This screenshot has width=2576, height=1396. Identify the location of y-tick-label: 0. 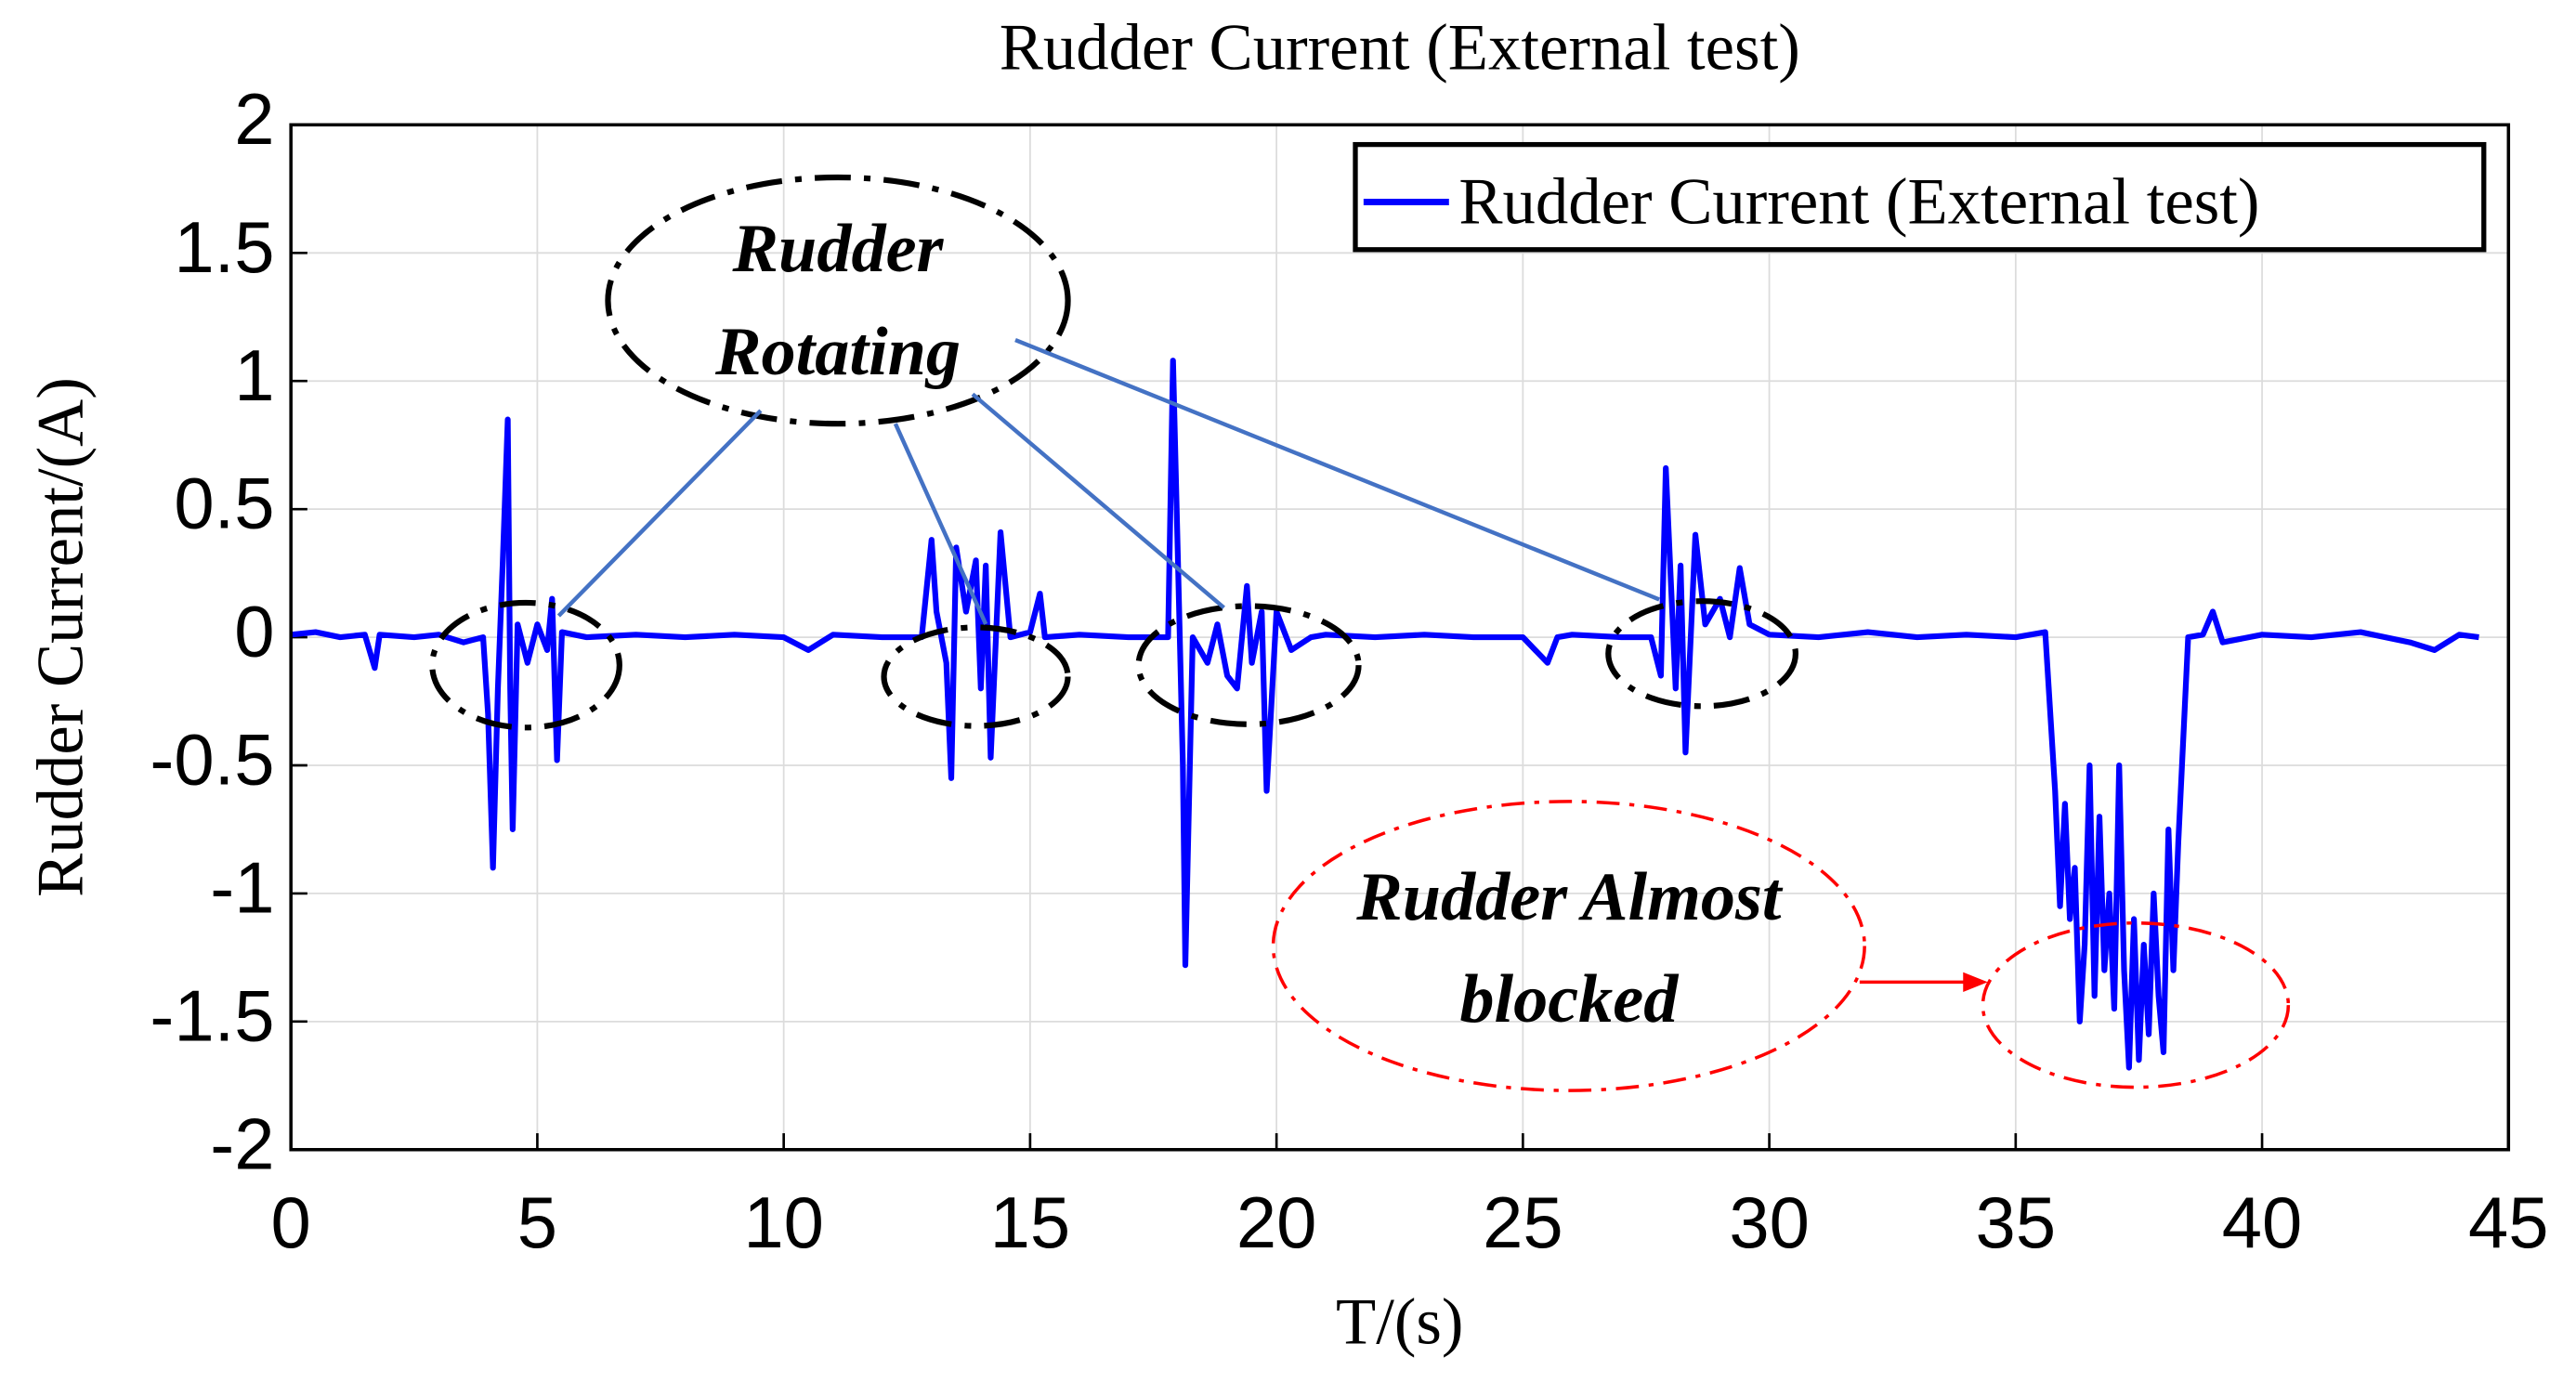
(254, 632).